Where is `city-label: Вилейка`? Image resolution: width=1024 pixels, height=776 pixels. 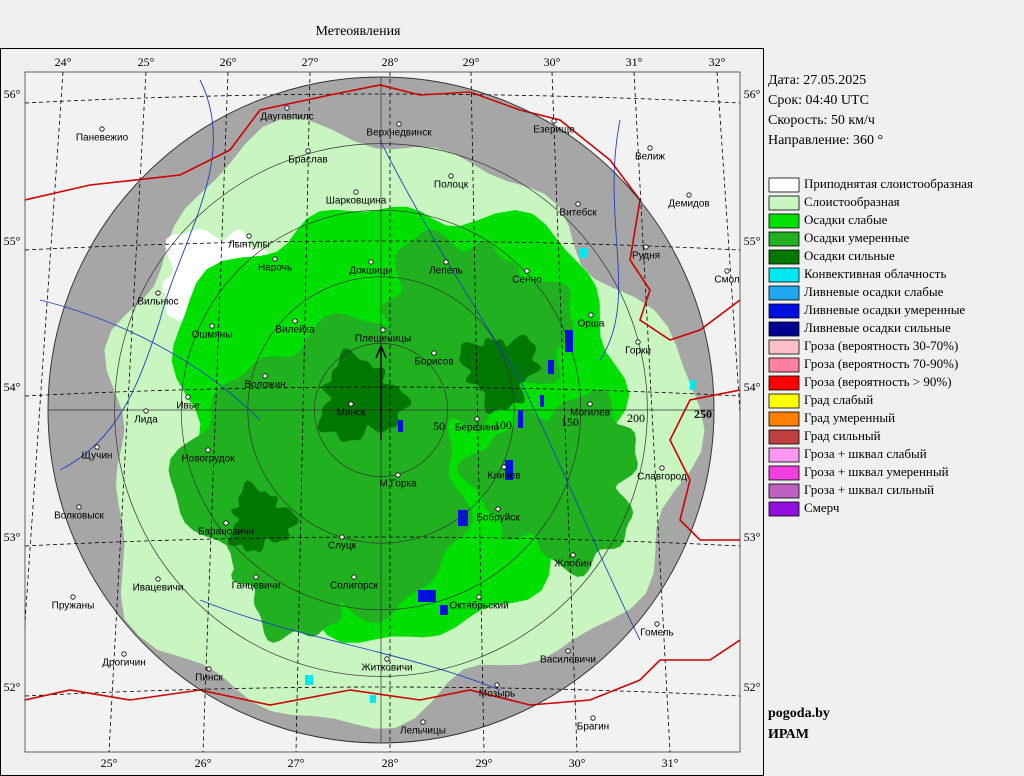 city-label: Вилейка is located at coordinates (295, 330).